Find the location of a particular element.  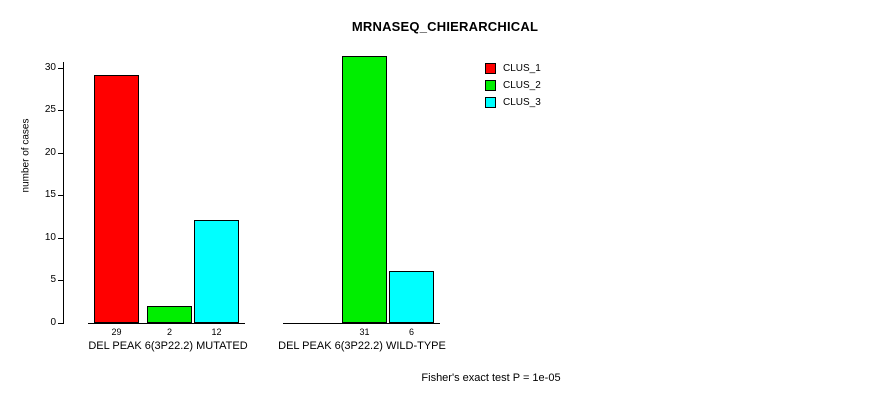

bar-group2-clus2 is located at coordinates (364, 189).